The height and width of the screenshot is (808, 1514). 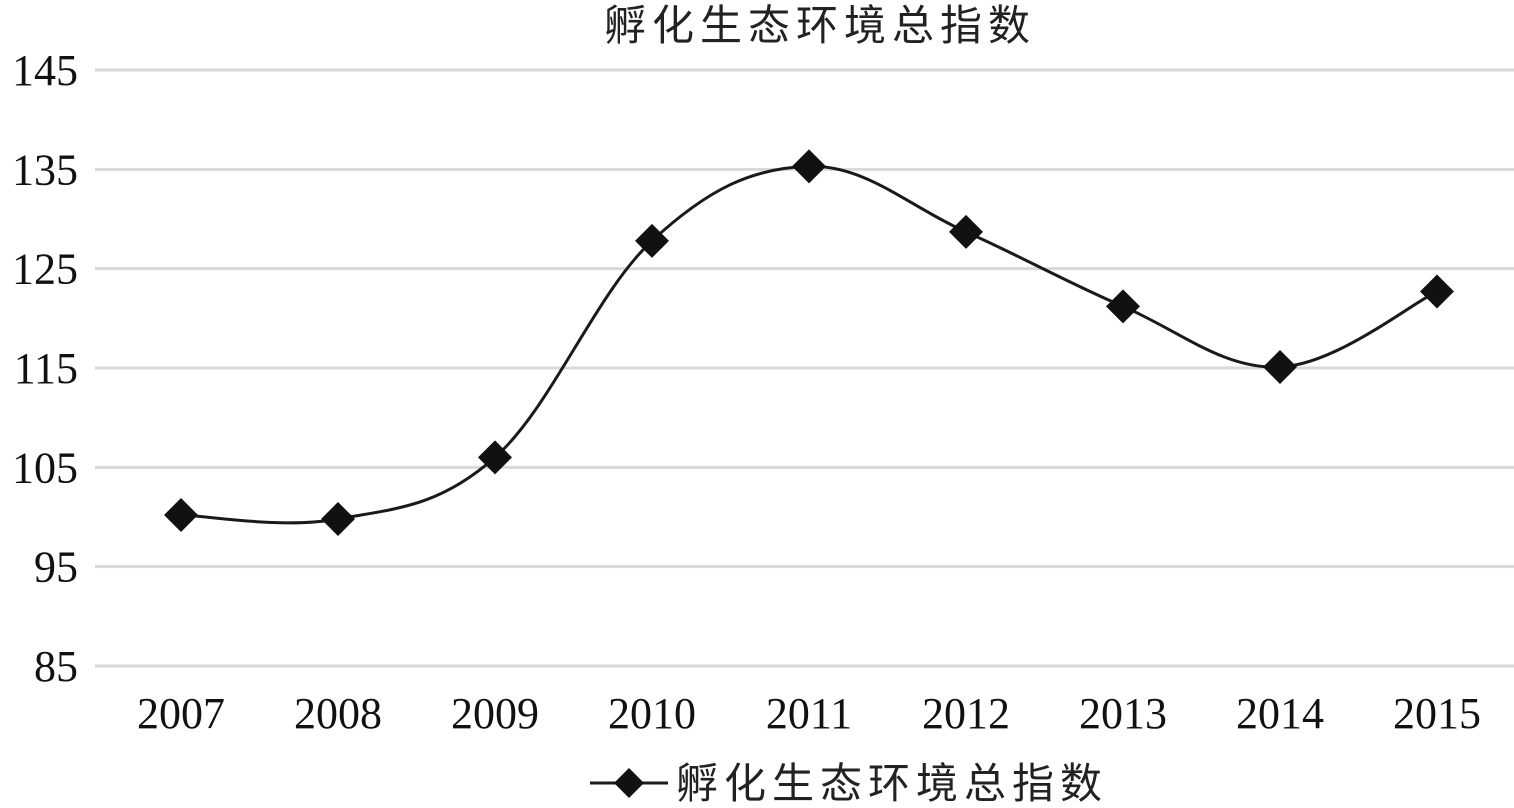 I want to click on y-tick-label-125: 125, so click(x=45, y=269).